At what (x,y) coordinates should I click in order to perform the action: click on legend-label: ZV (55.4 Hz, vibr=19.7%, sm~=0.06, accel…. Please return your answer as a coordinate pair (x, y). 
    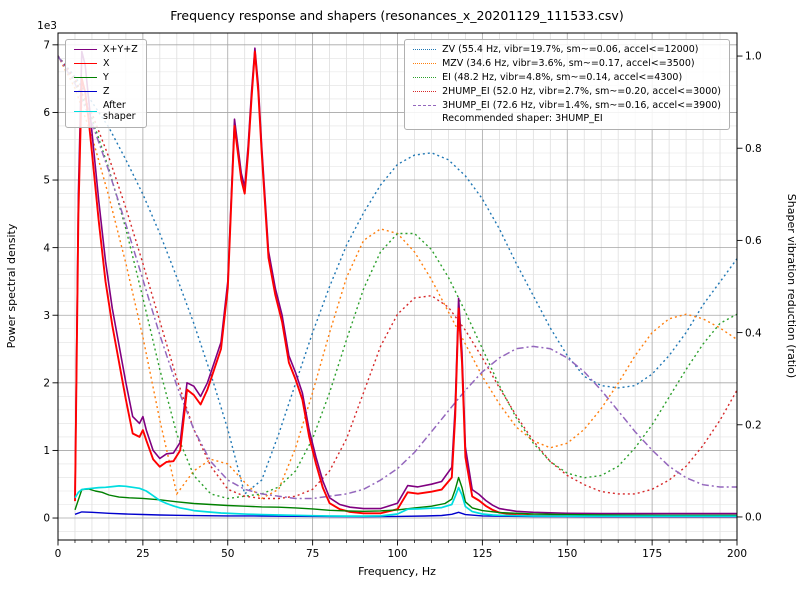
    Looking at the image, I should click on (570, 49).